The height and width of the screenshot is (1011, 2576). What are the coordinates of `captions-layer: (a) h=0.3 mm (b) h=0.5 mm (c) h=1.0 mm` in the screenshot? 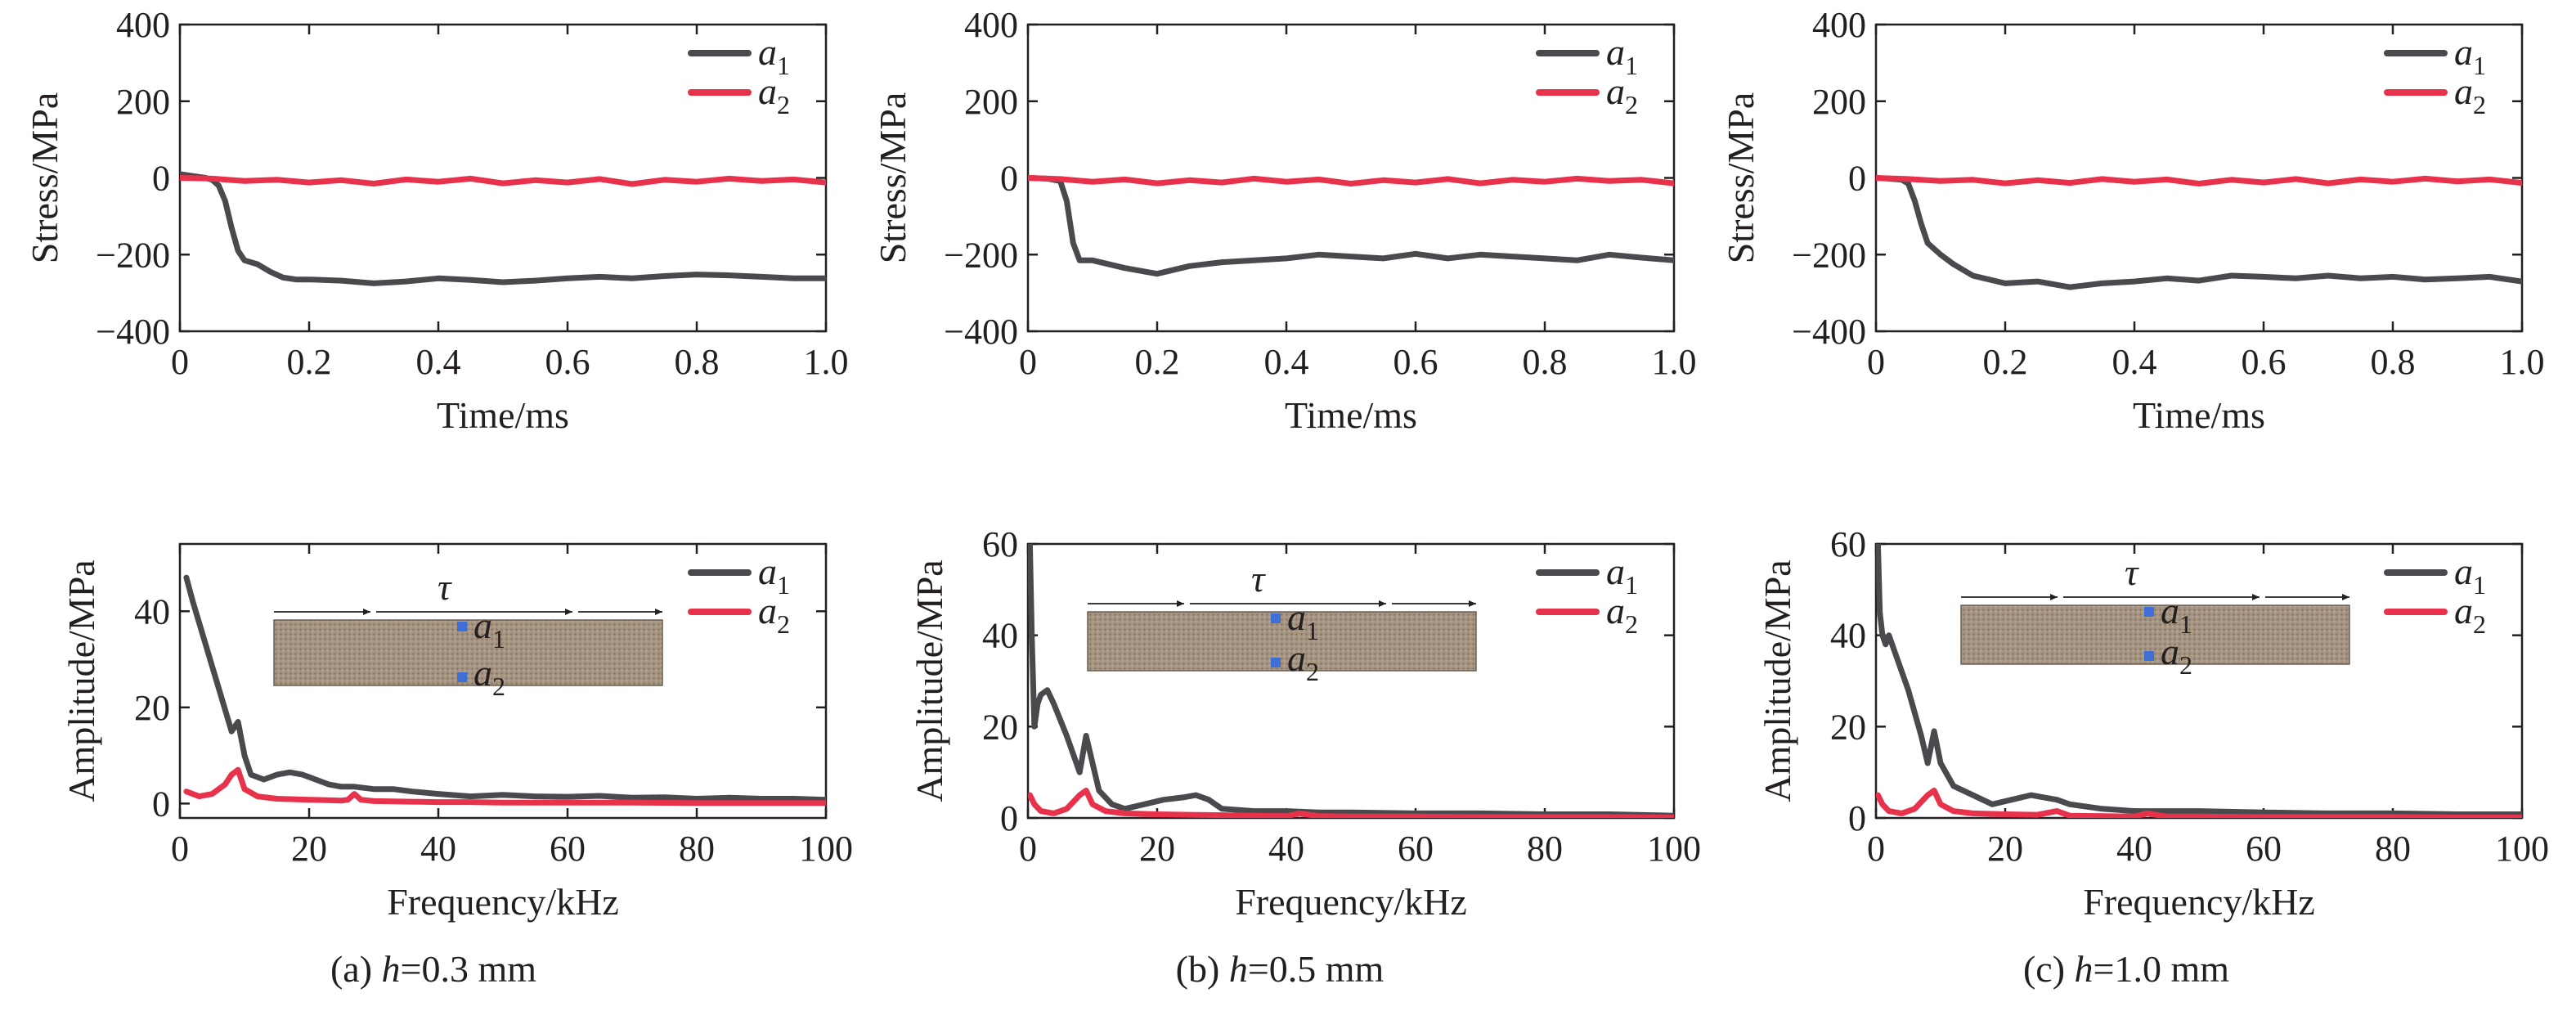 It's located at (1279, 969).